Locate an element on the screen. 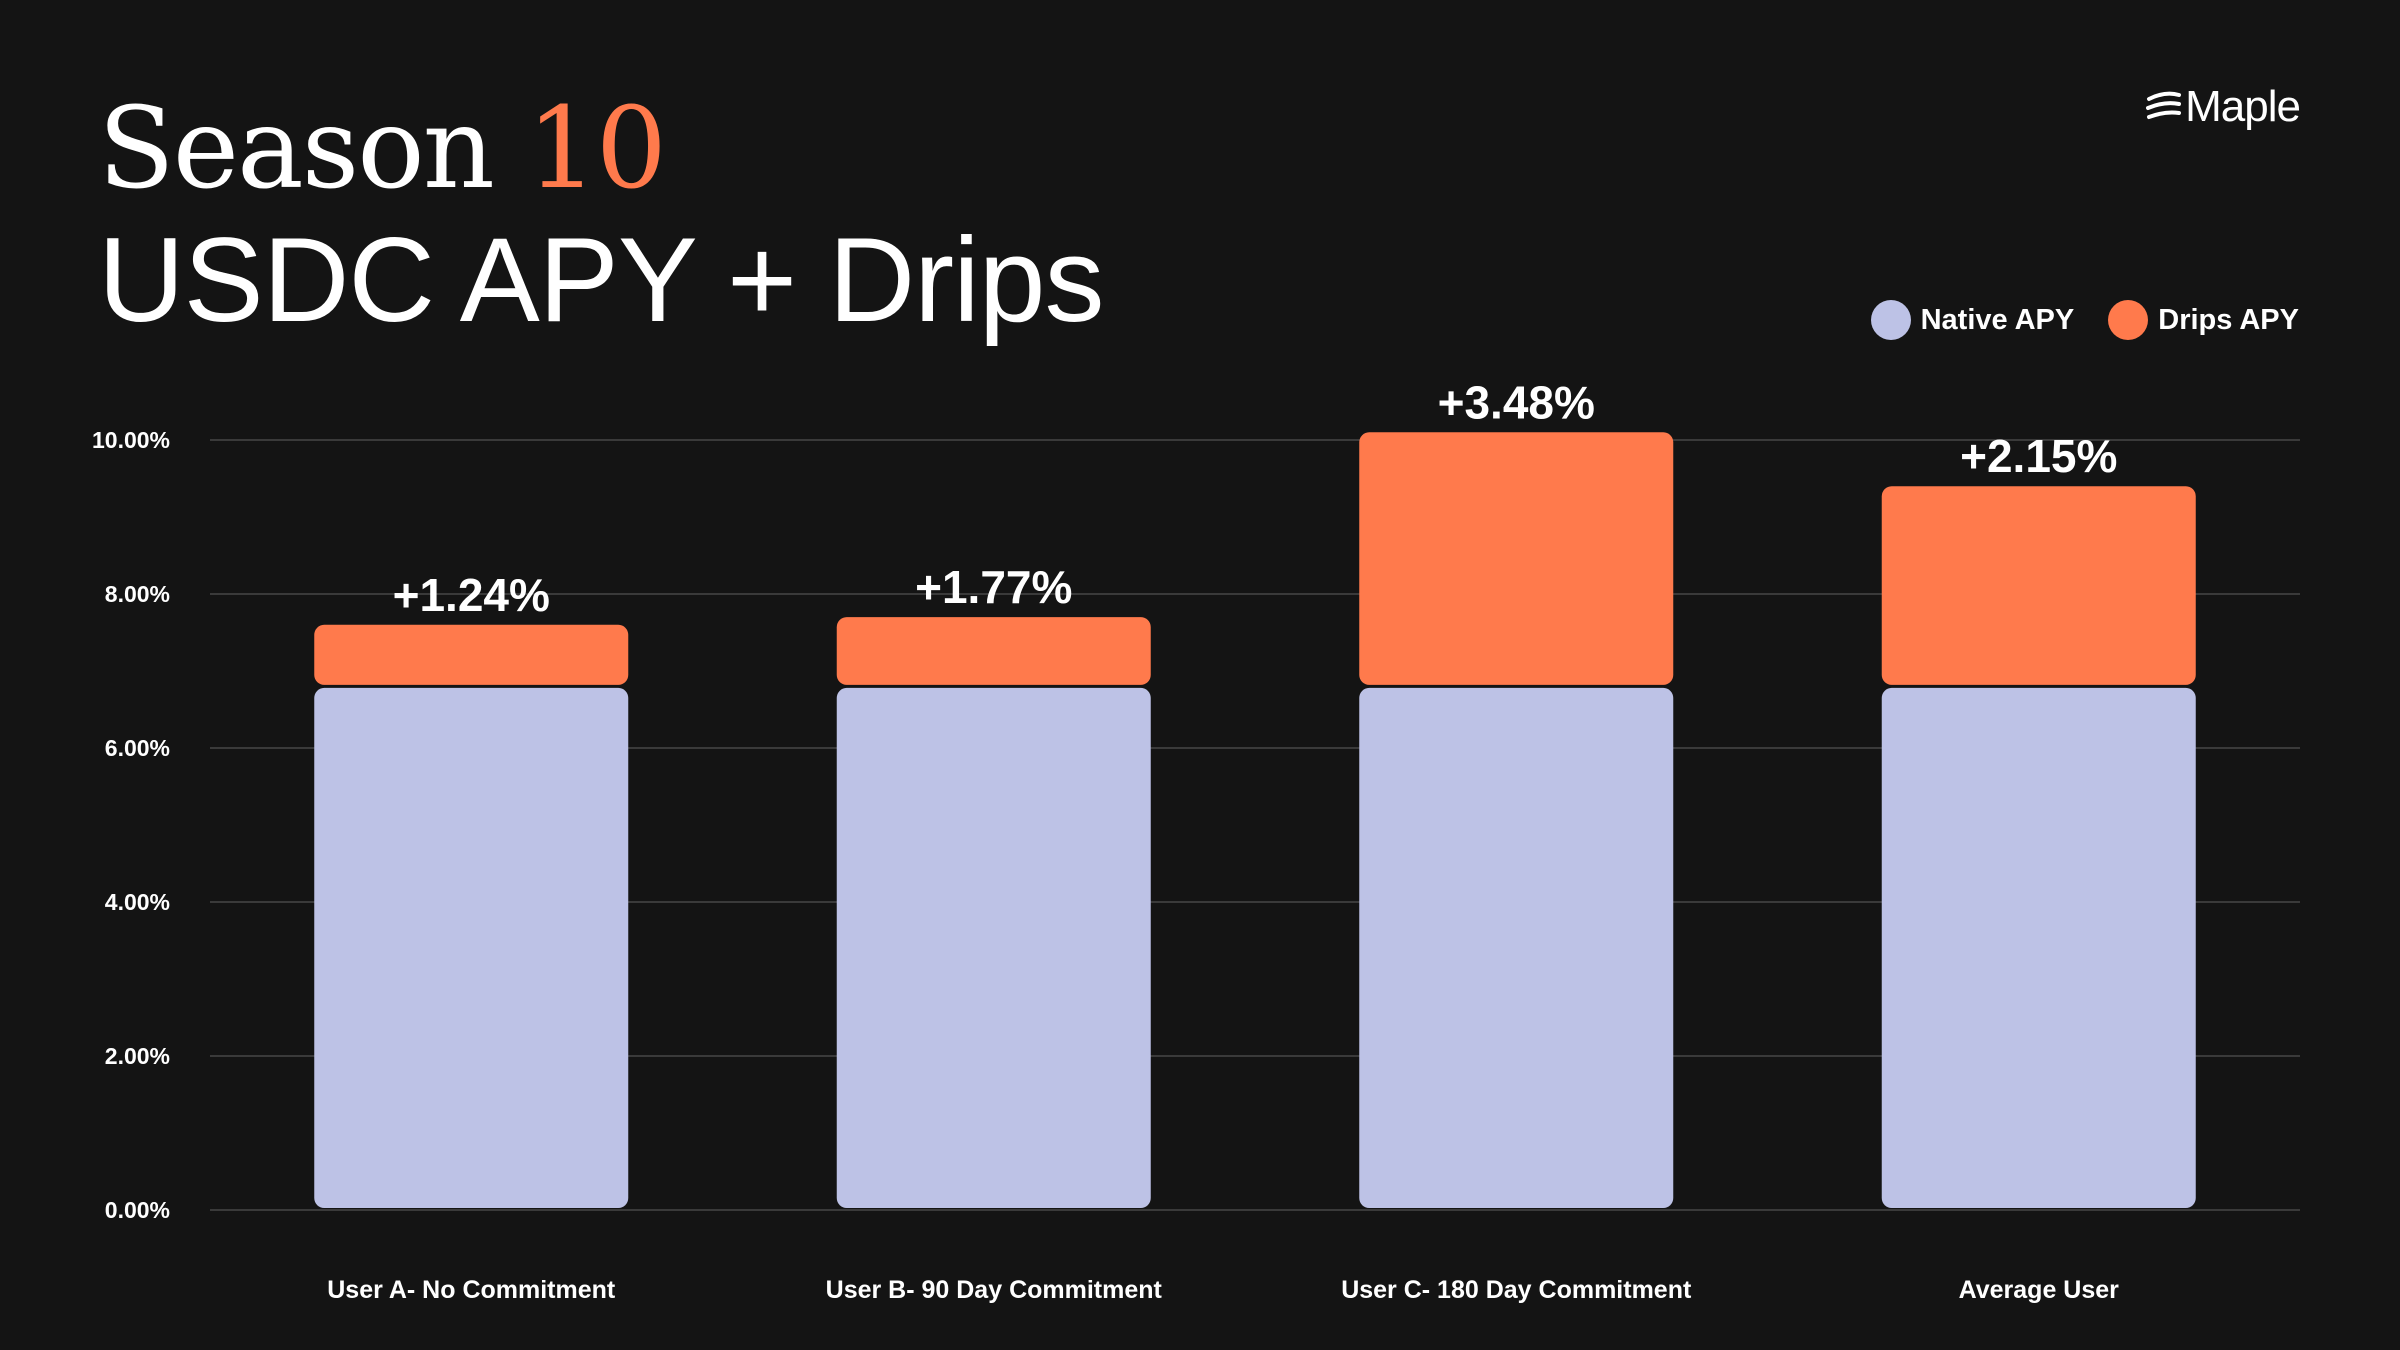  y-tick-label: 4.00% is located at coordinates (137, 902).